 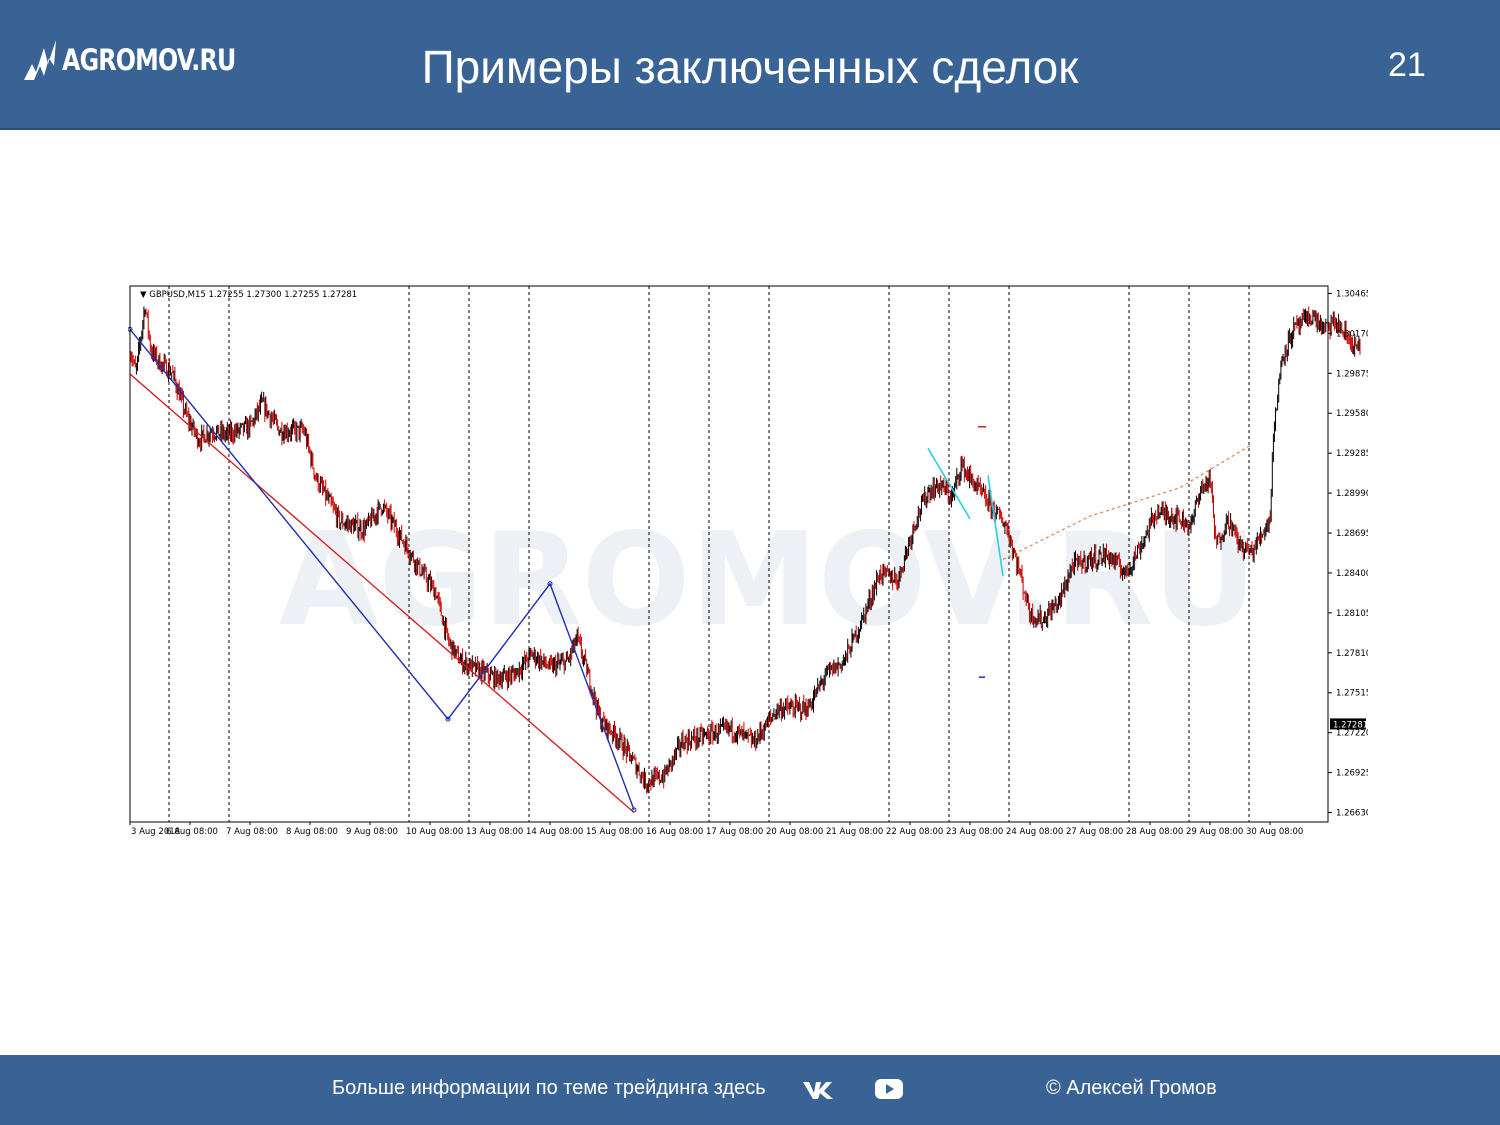 I want to click on logo-bolt-icon, so click(x=40, y=60).